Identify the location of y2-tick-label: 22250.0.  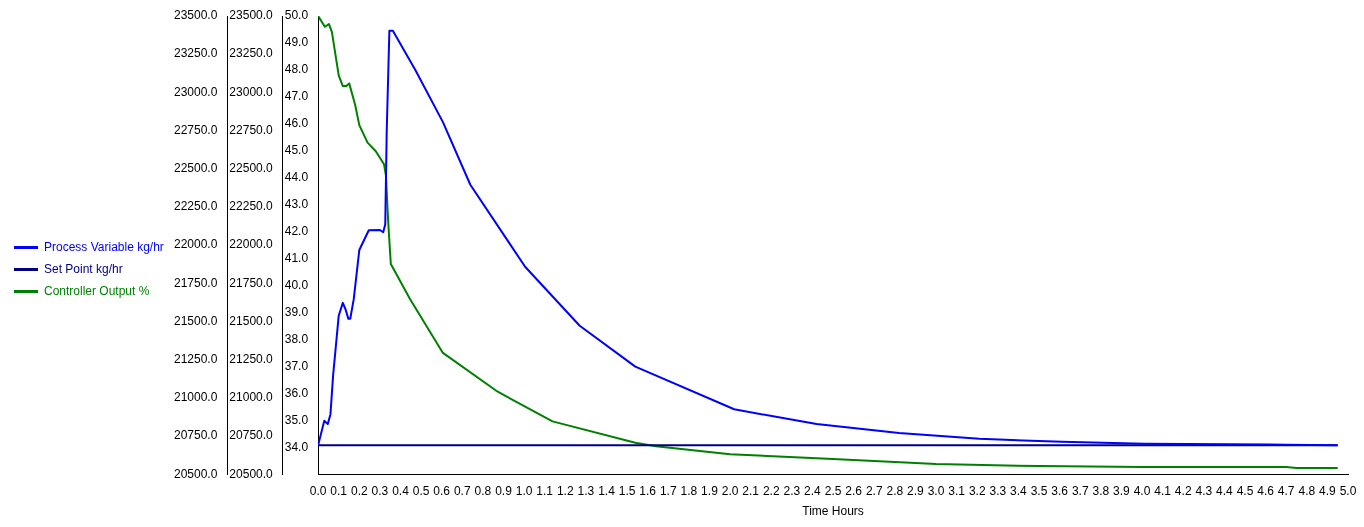
(251, 206).